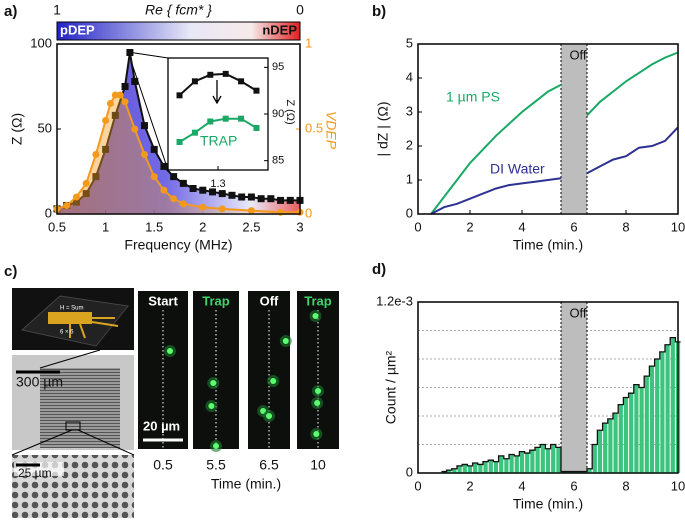 This screenshot has width=685, height=521. I want to click on inset-label: TRAP, so click(218, 141).